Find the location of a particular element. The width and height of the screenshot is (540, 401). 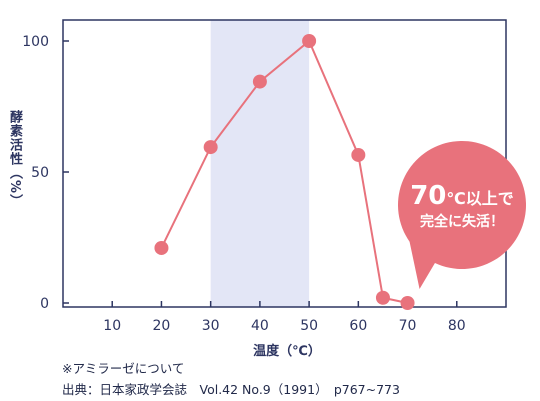

y-tick-label: 100 is located at coordinates (35, 42).